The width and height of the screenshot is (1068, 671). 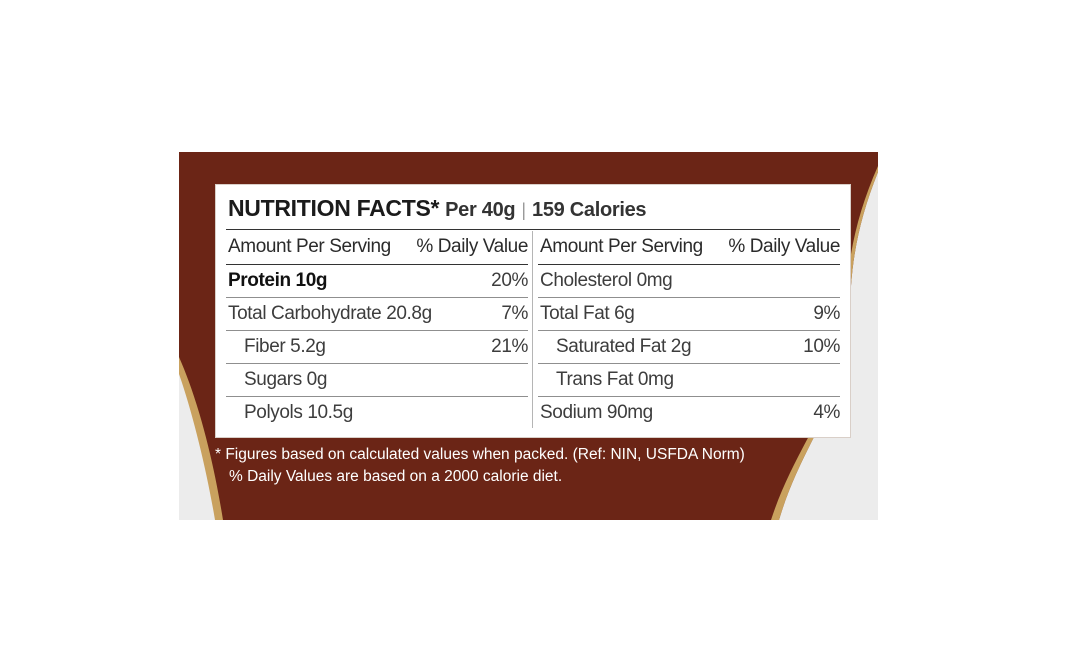 What do you see at coordinates (596, 412) in the screenshot?
I see `nutrient-label: Sodium 90mg` at bounding box center [596, 412].